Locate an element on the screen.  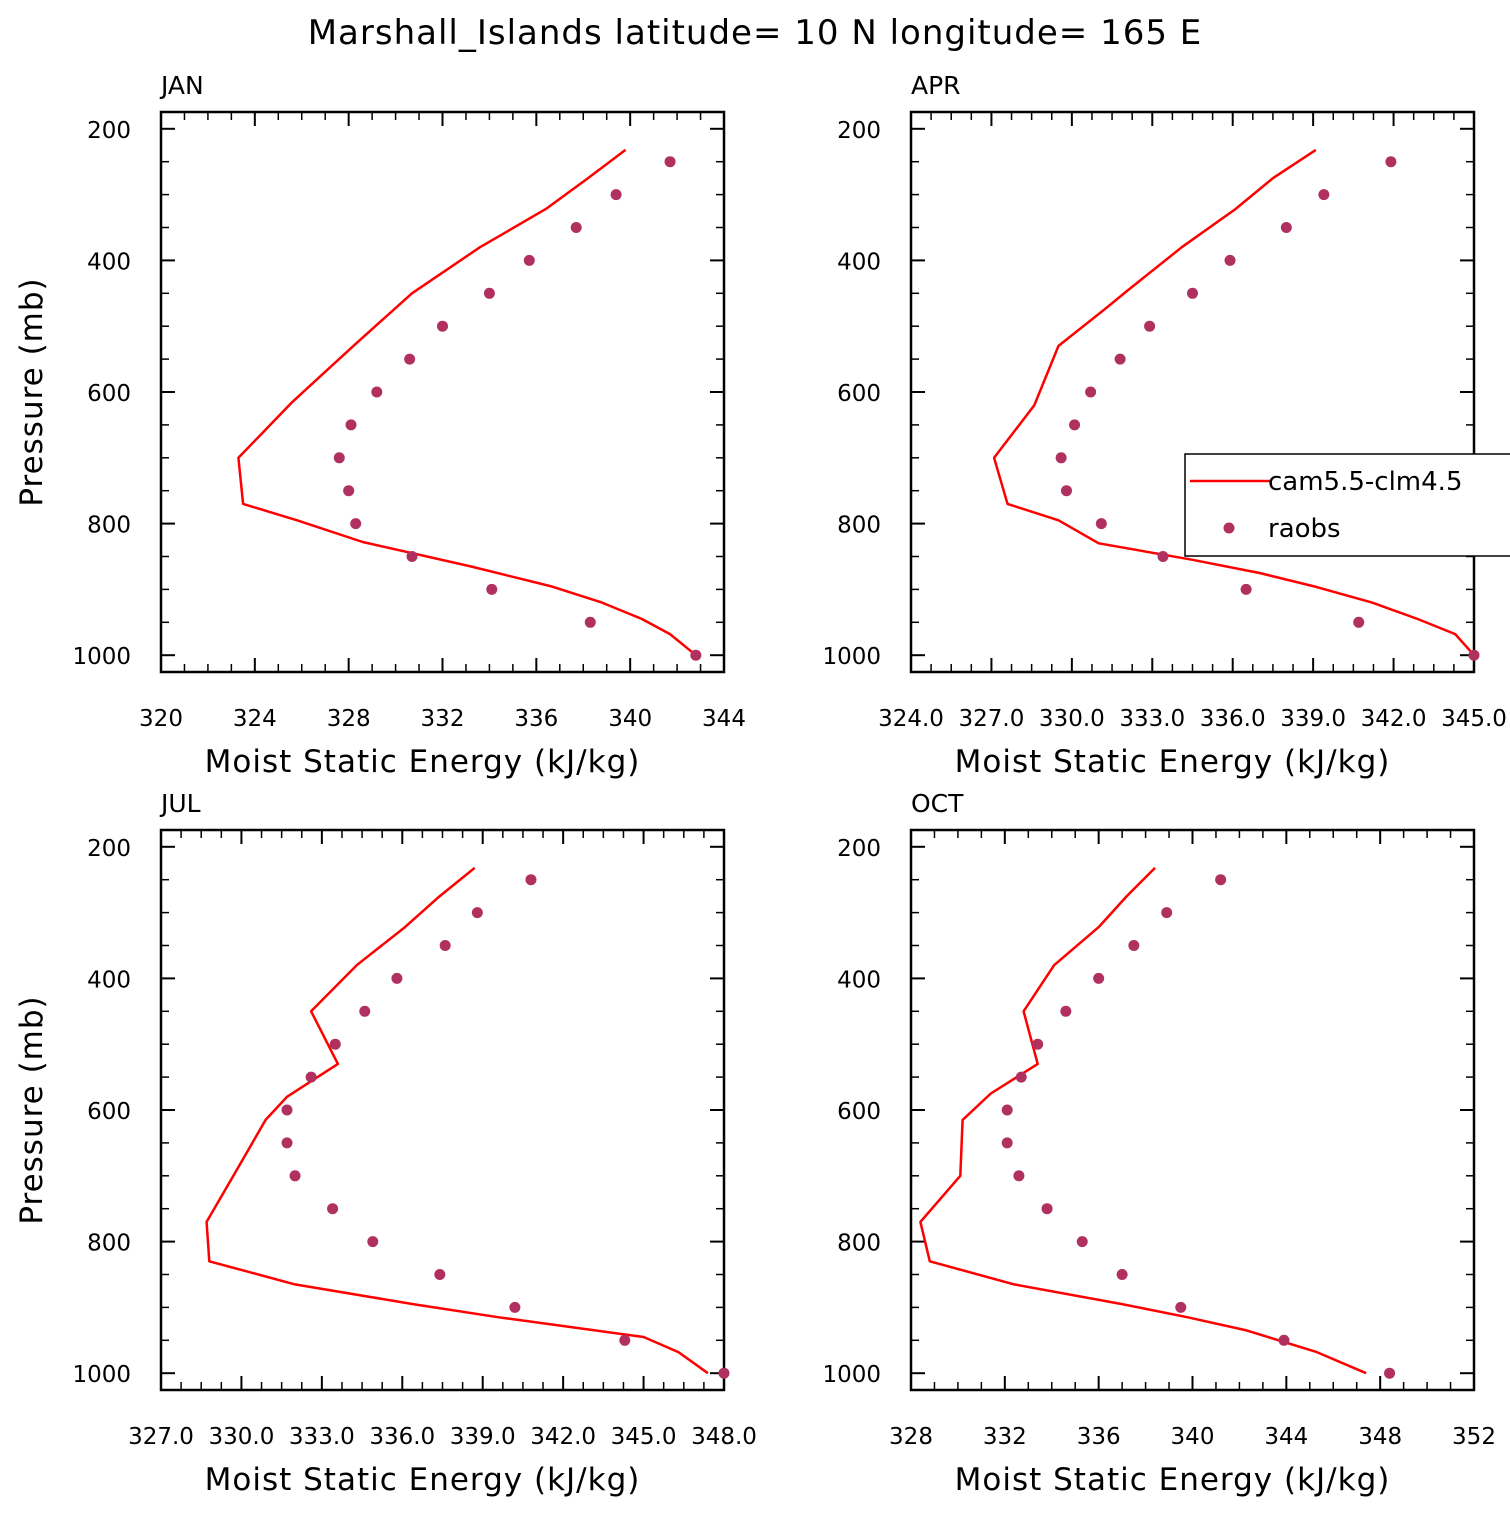
x-tick-label: 324 is located at coordinates (255, 719).